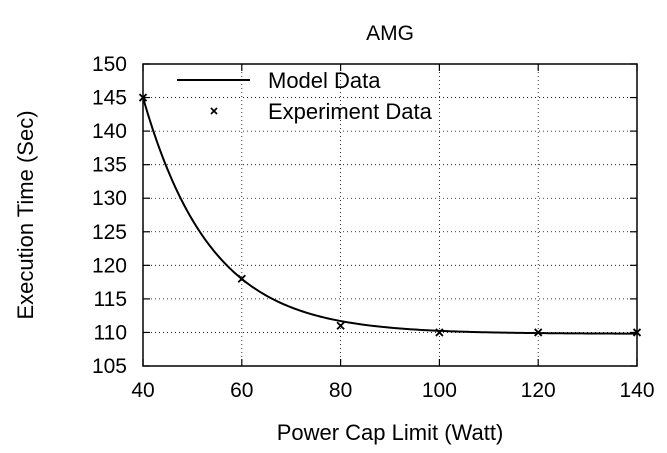 This screenshot has height=453, width=667. Describe the element at coordinates (305, 96) in the screenshot. I see `legend: Model Data Experiment Data` at that location.